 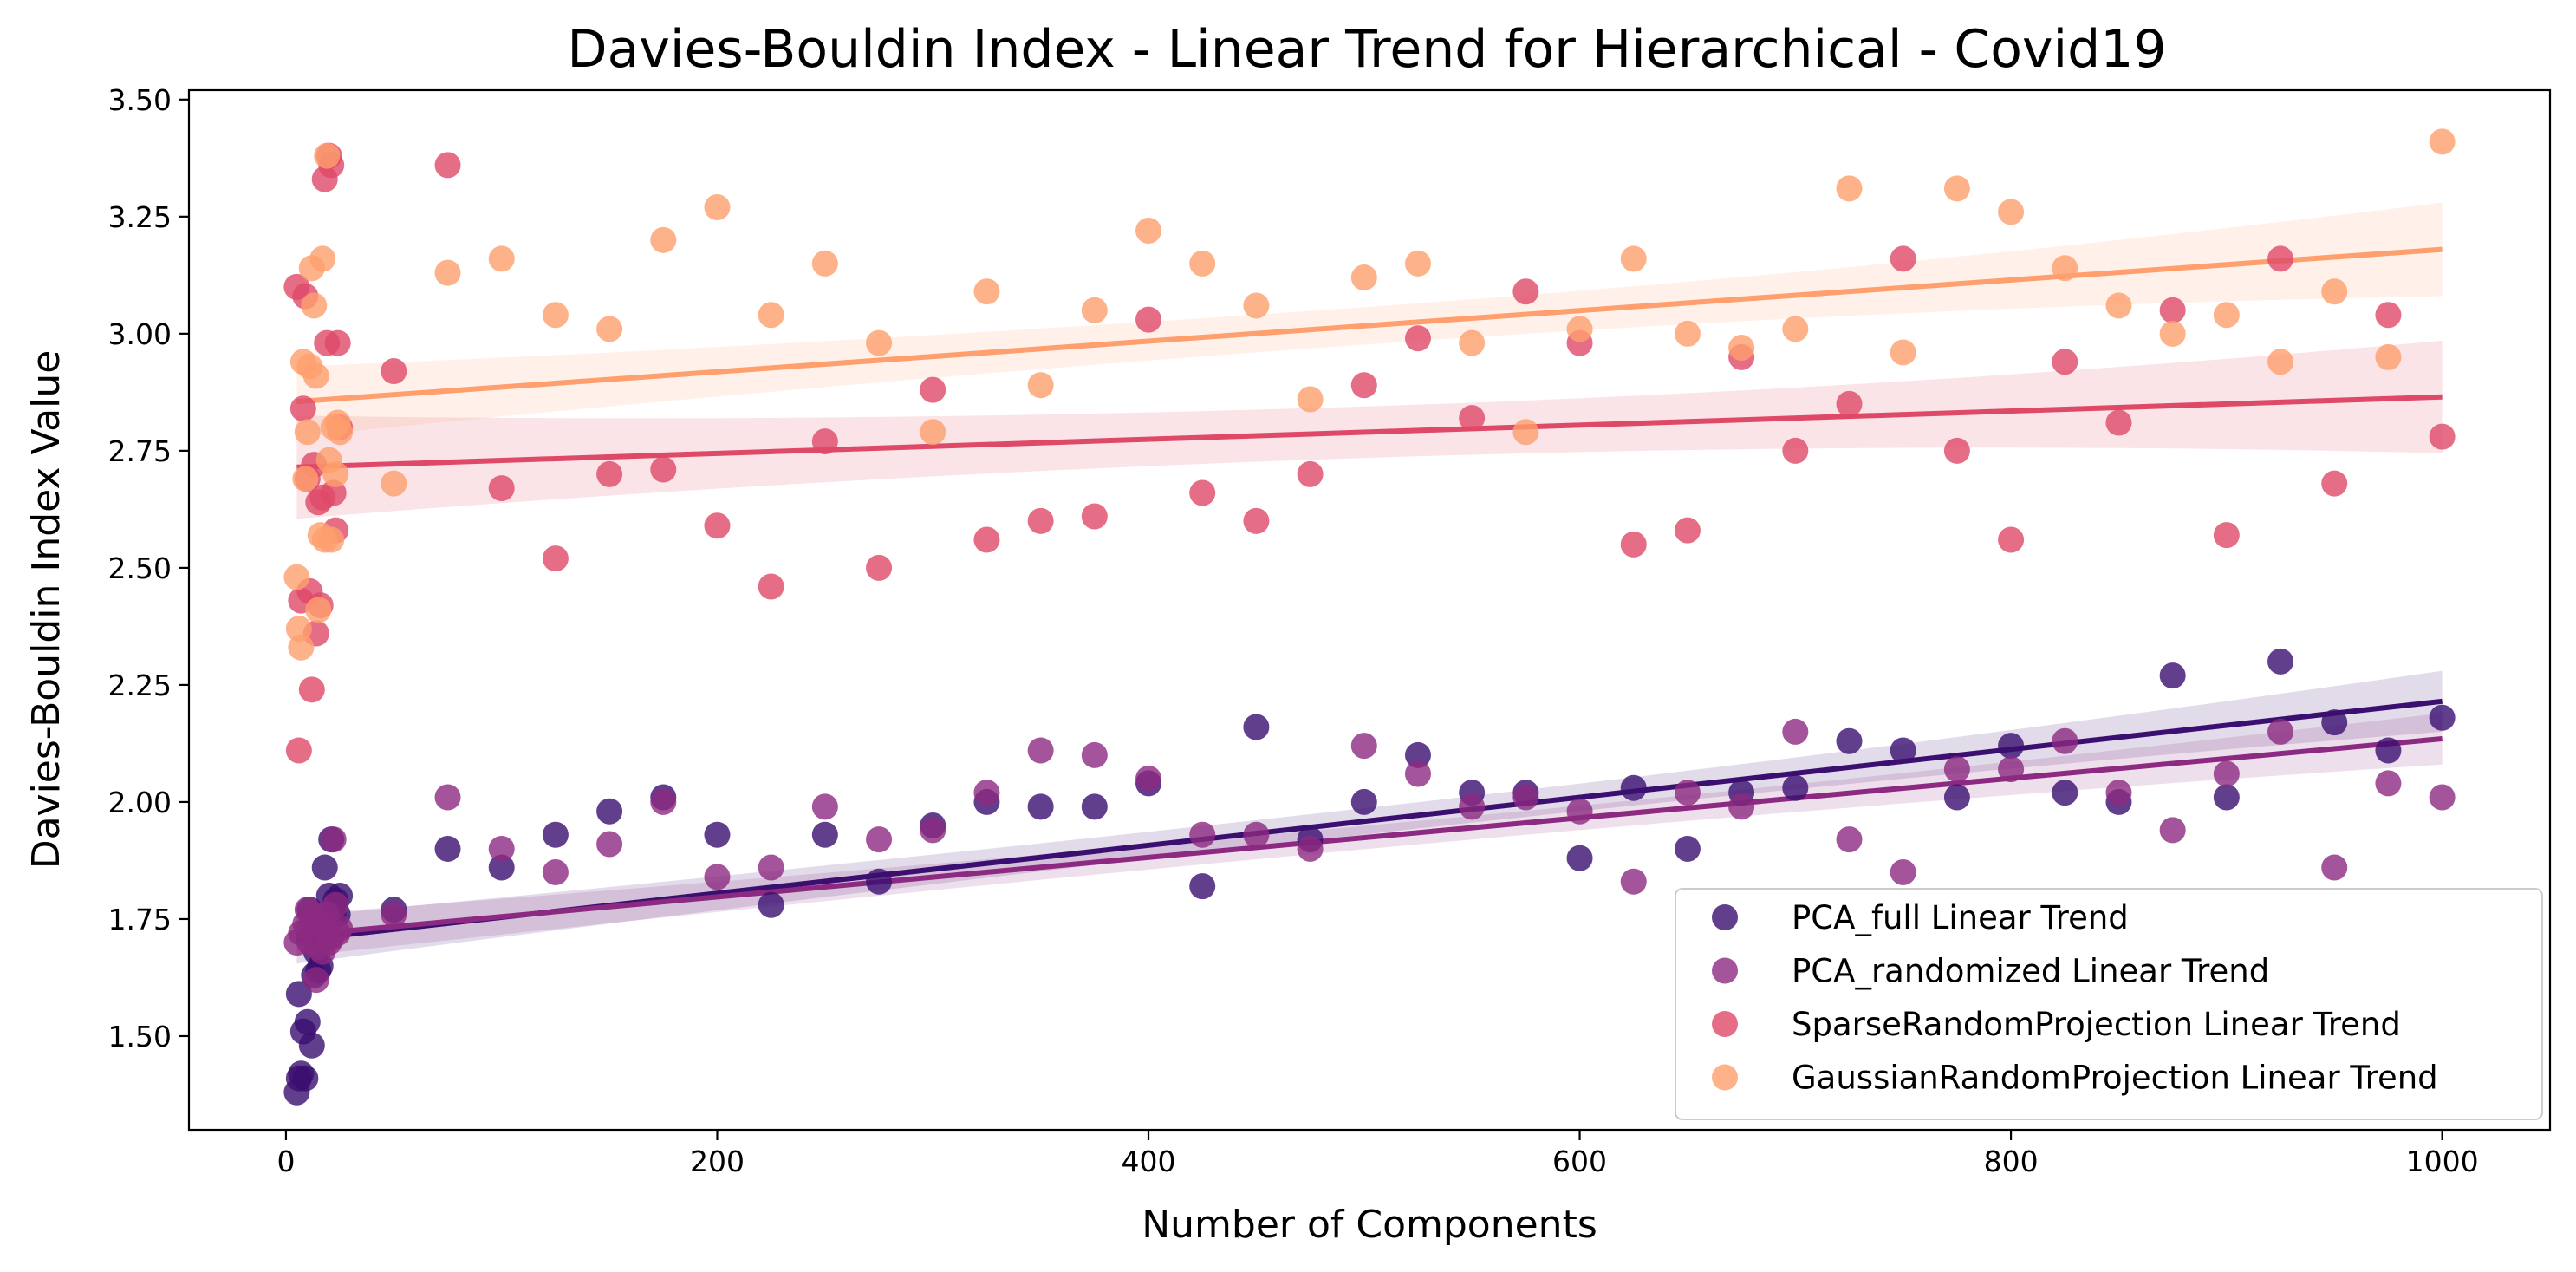 What do you see at coordinates (140, 802) in the screenshot?
I see `y-tick-label: 2.00` at bounding box center [140, 802].